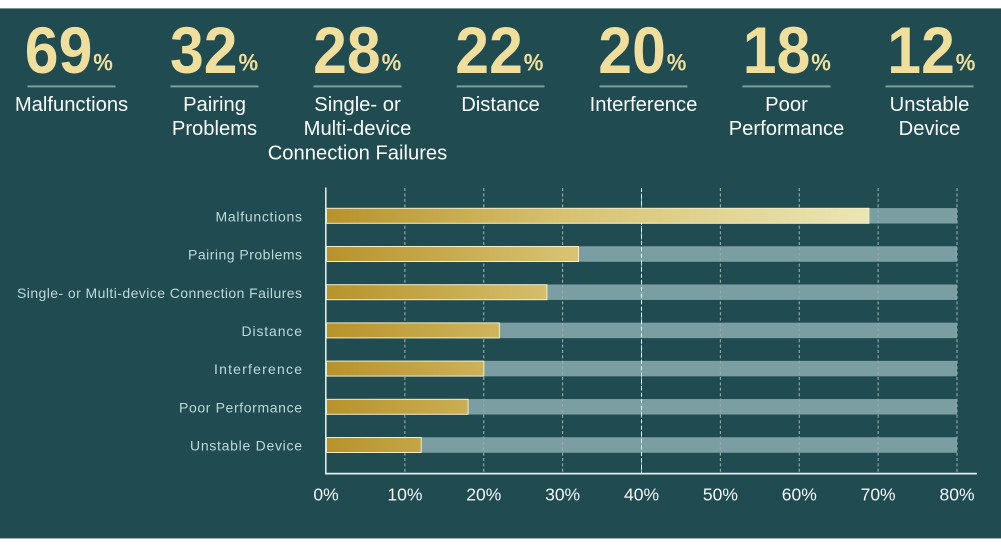 Image resolution: width=1001 pixels, height=551 pixels. What do you see at coordinates (358, 154) in the screenshot?
I see `svg-text: Connection Failures` at bounding box center [358, 154].